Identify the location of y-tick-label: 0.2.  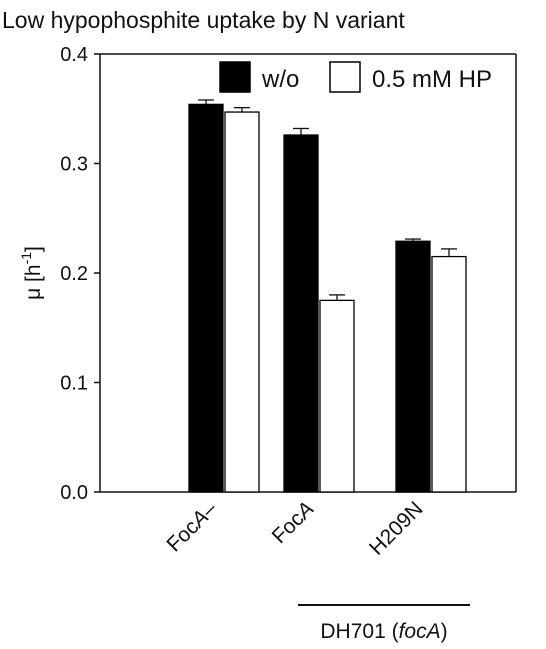
(74, 274).